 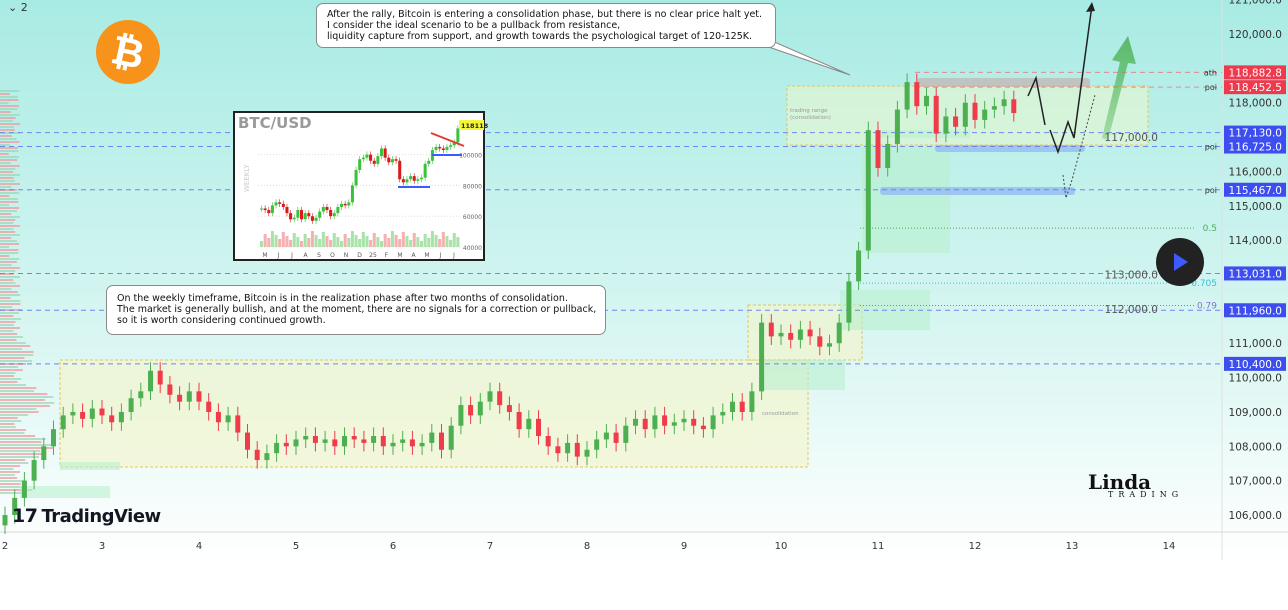 What do you see at coordinates (1079, 146) in the screenshot?
I see `alt-projection-path` at bounding box center [1079, 146].